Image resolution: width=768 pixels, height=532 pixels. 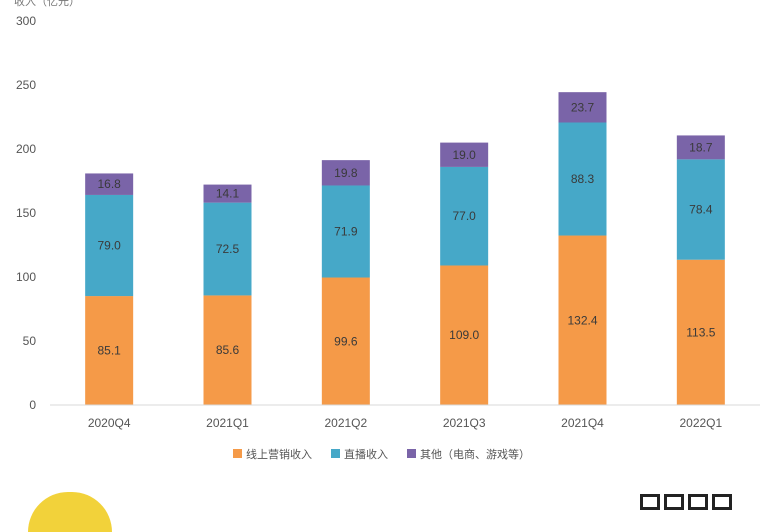 What do you see at coordinates (582, 423) in the screenshot?
I see `x-tick-label: 2021Q4` at bounding box center [582, 423].